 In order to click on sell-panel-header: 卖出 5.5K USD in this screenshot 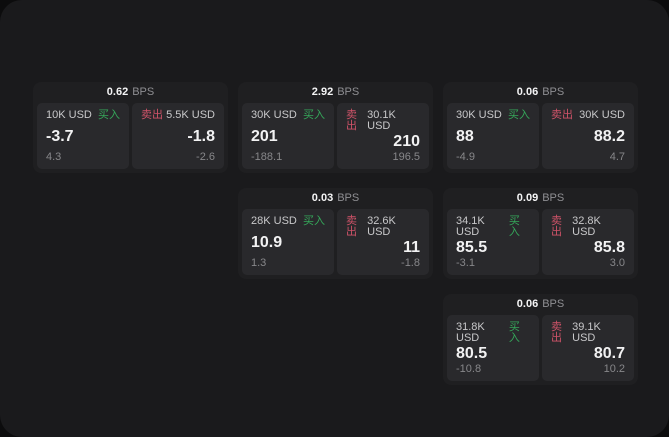, I will do `click(178, 115)`.